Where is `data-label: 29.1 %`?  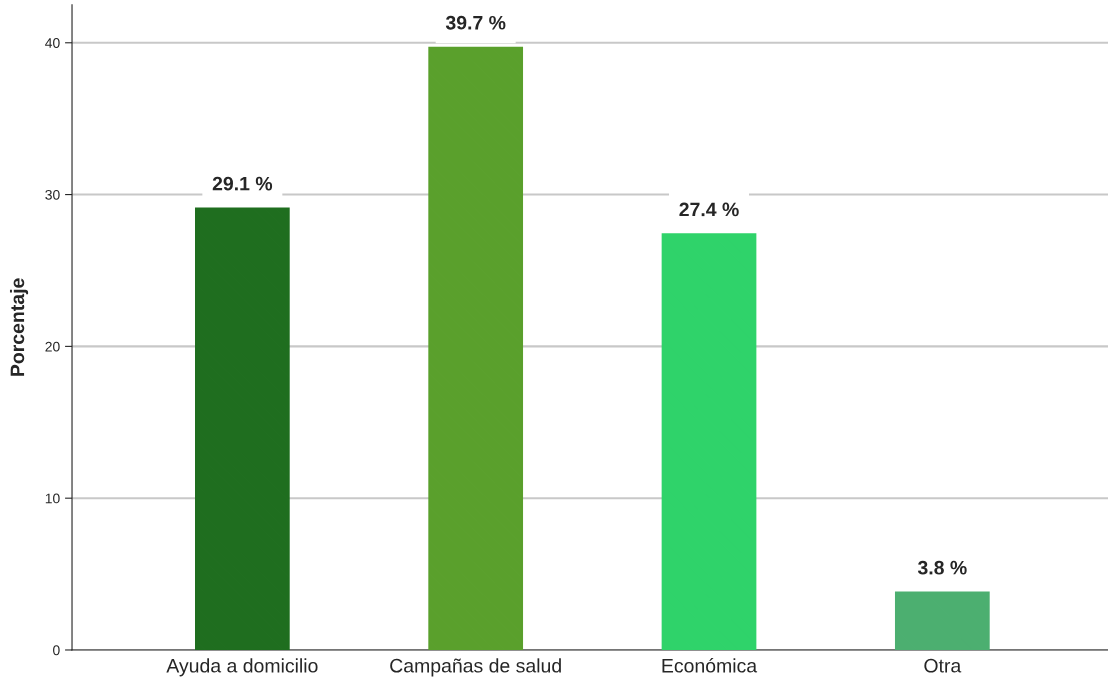 data-label: 29.1 % is located at coordinates (242, 183).